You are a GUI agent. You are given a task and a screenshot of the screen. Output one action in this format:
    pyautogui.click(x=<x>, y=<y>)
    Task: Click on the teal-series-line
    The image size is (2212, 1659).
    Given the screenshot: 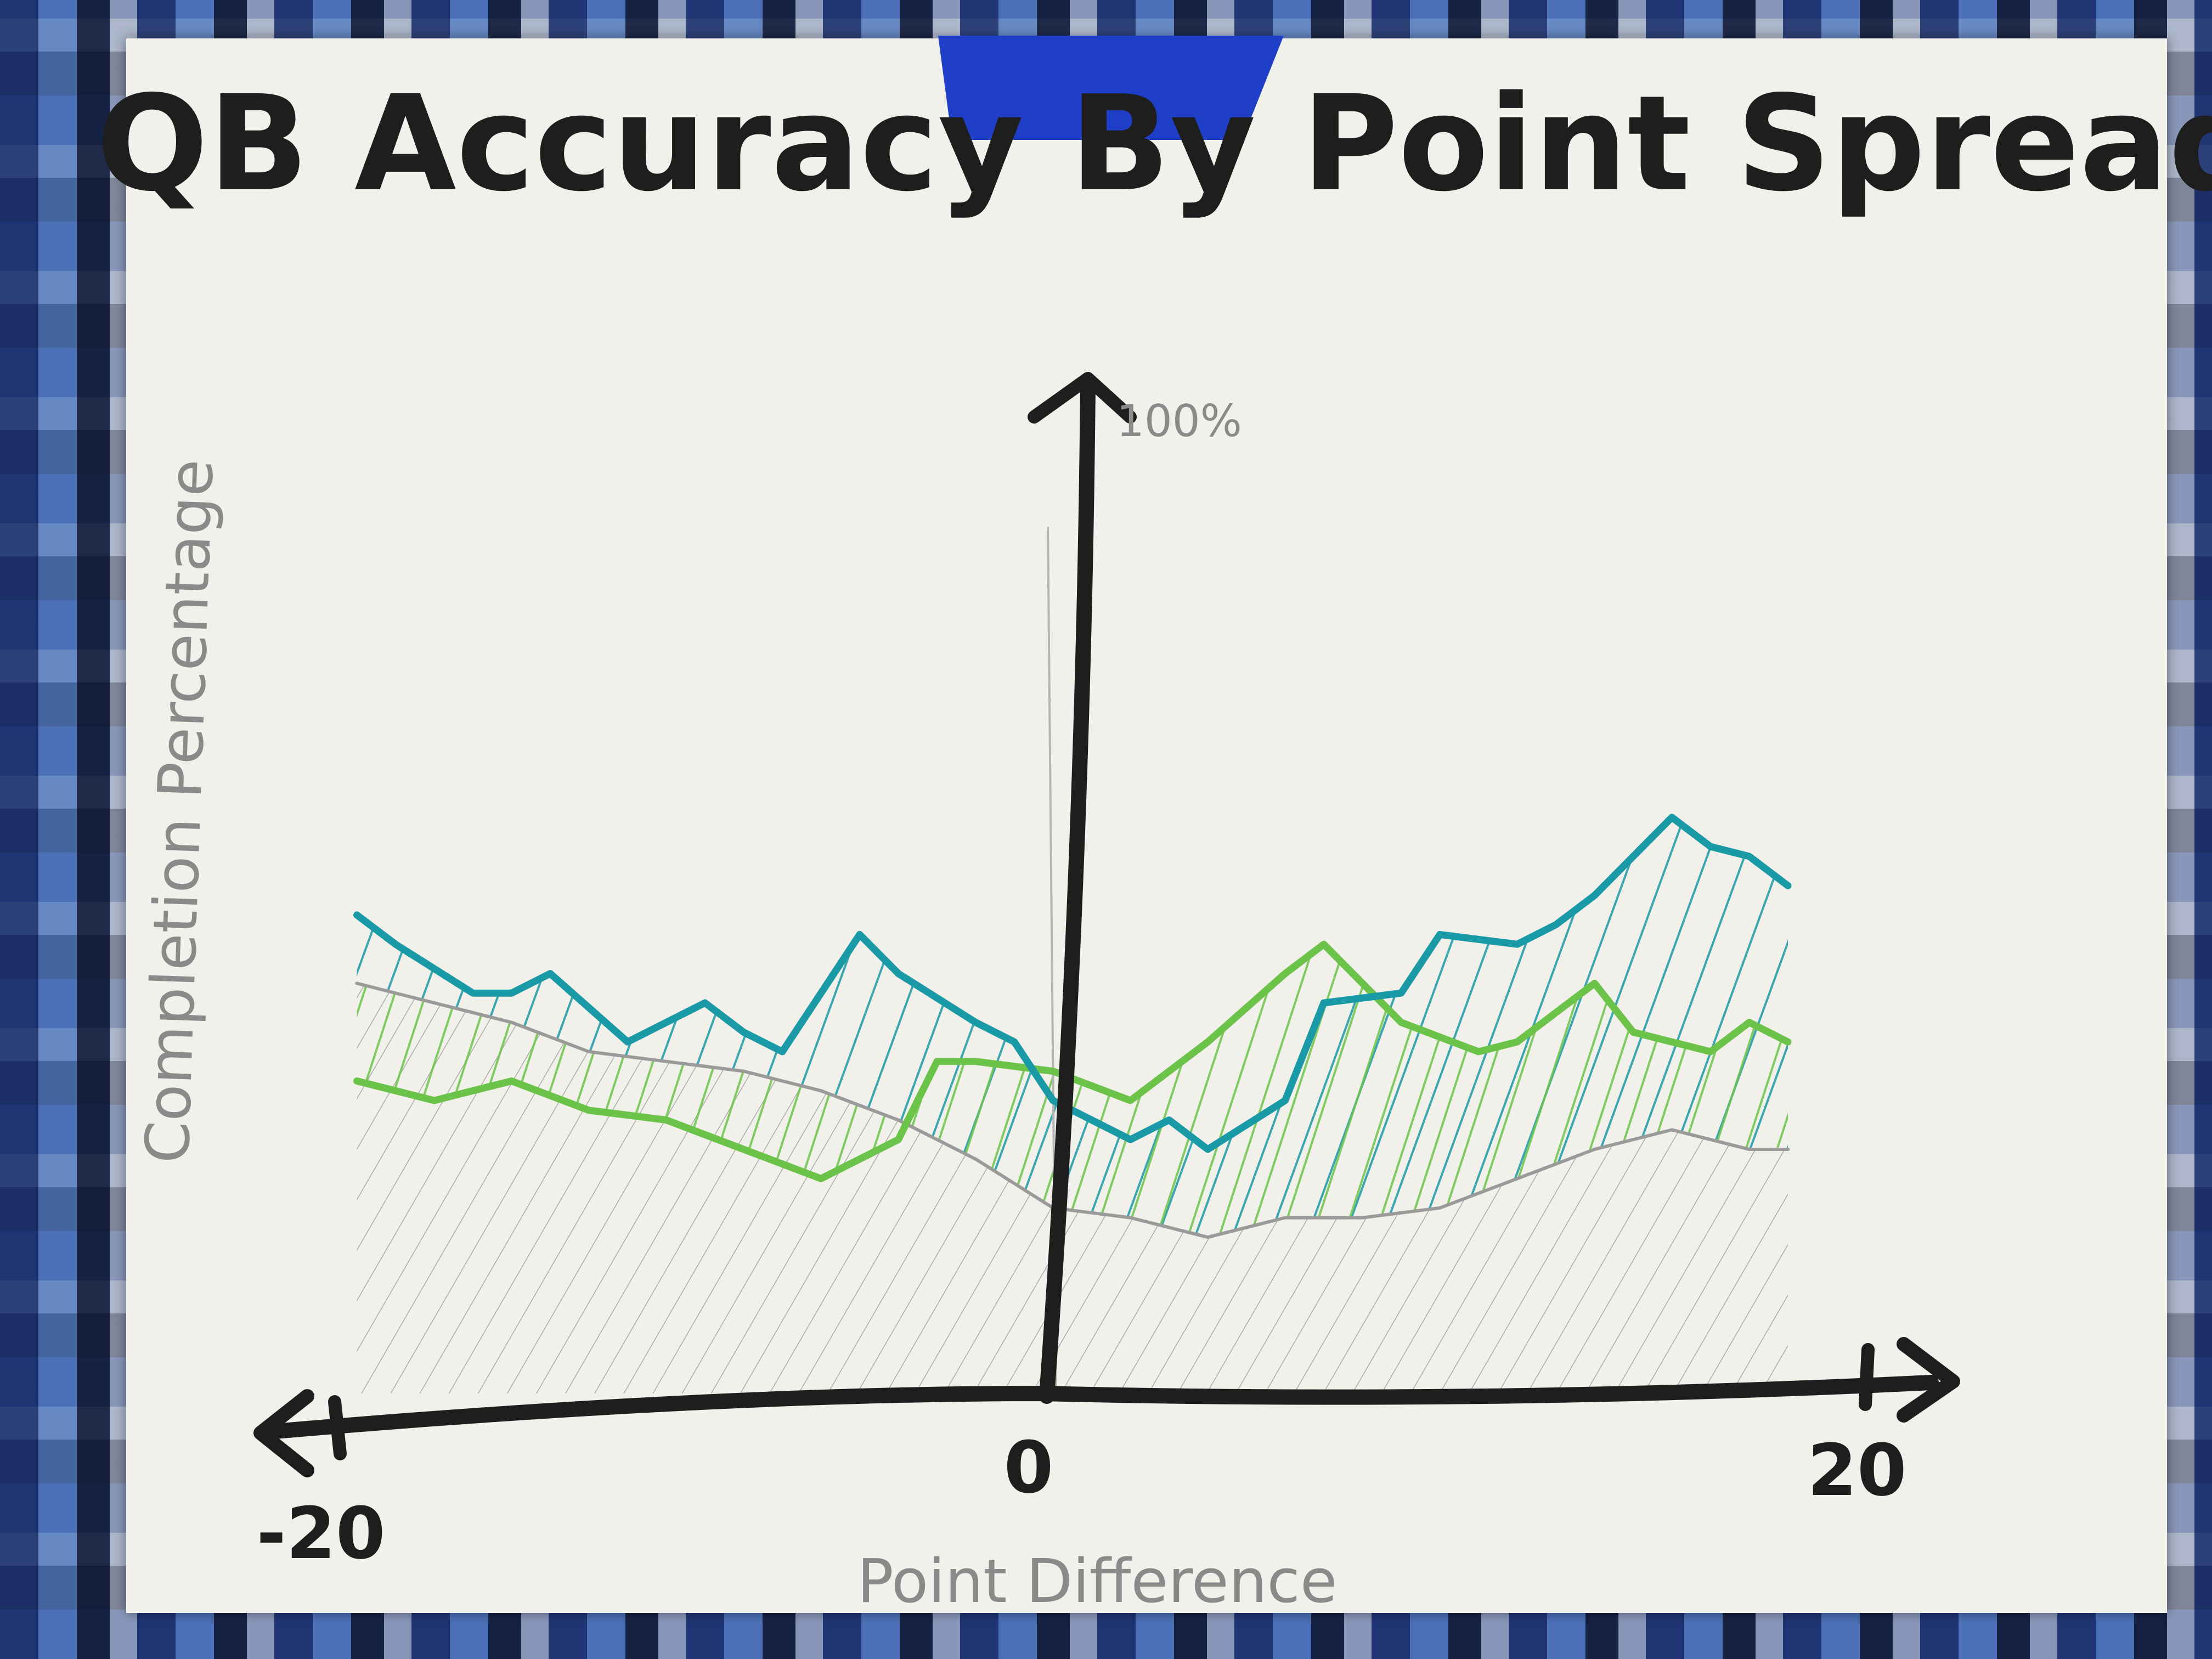 What is the action you would take?
    pyautogui.click(x=1072, y=983)
    